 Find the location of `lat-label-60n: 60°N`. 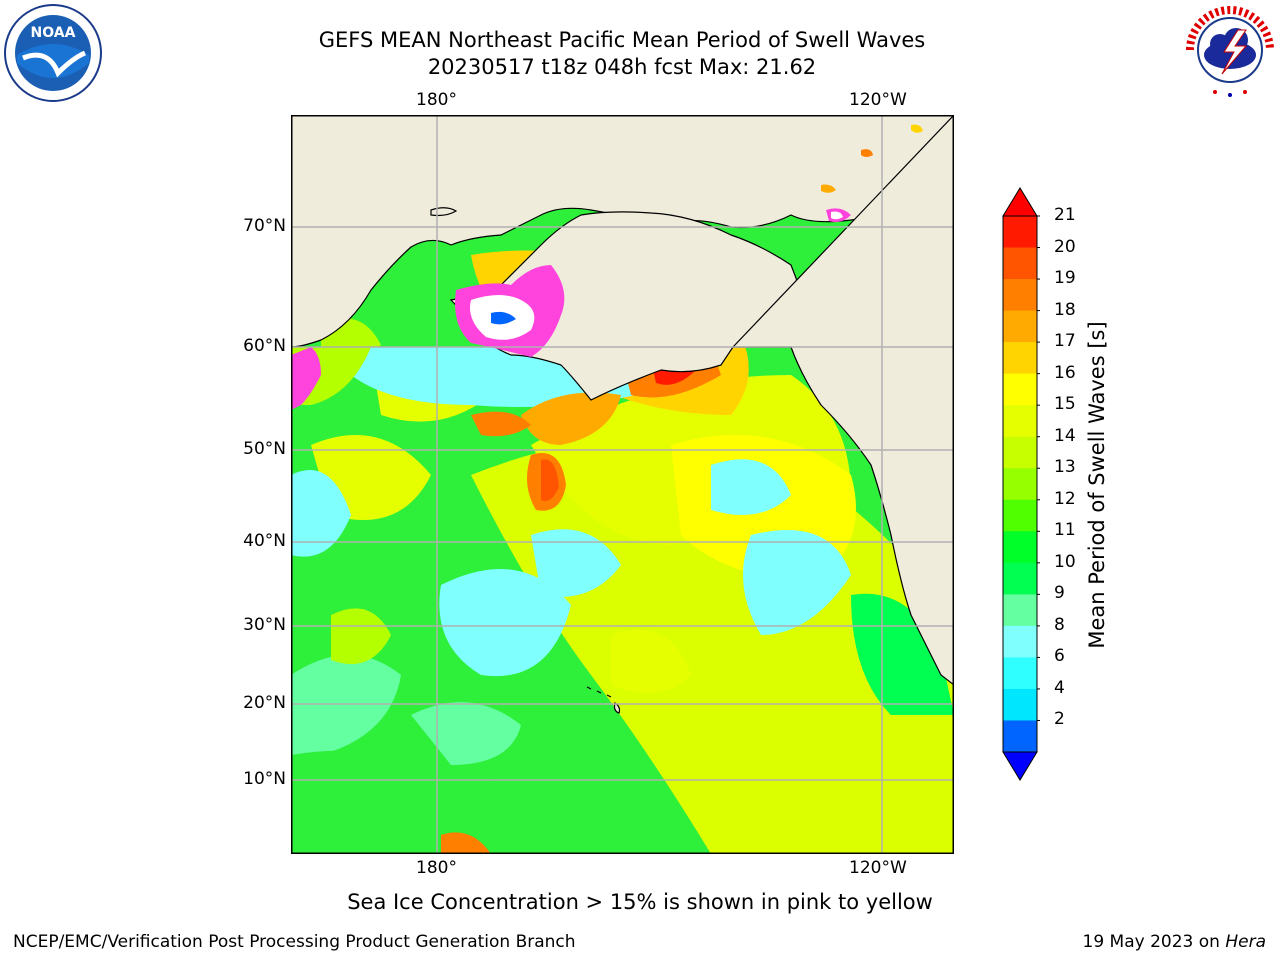

lat-label-60n: 60°N is located at coordinates (264, 346).